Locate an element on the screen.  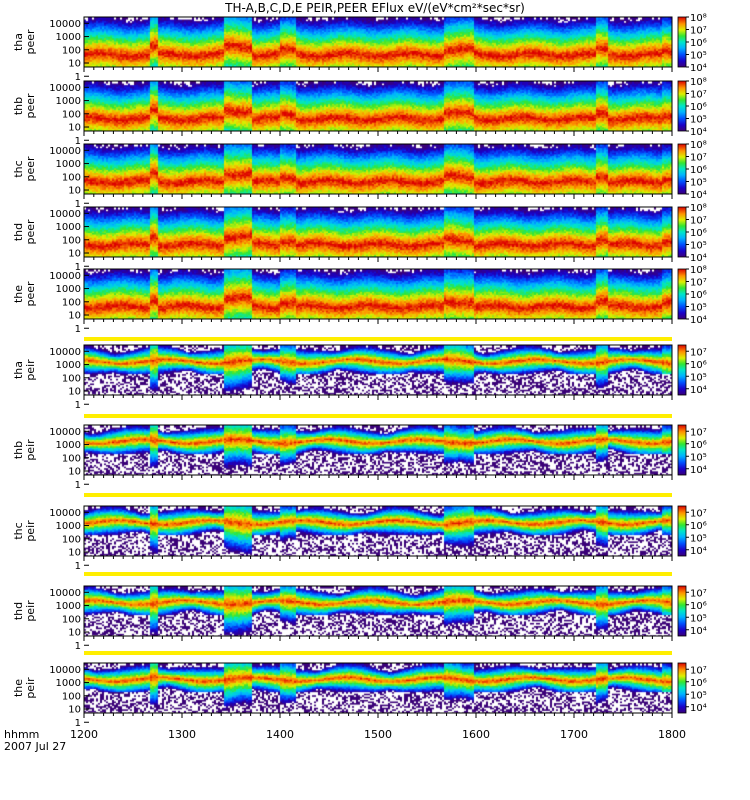
x-tick-label: 1600 is located at coordinates (476, 734).